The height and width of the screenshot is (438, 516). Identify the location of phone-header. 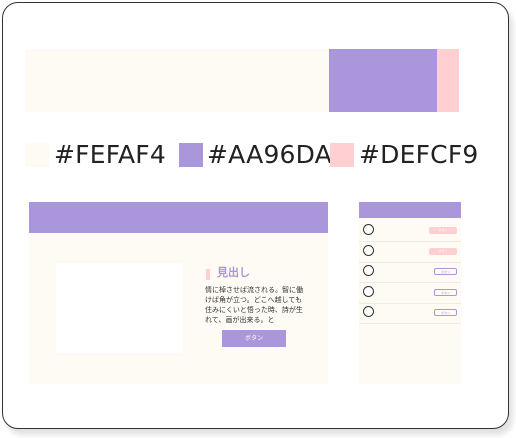
(410, 210).